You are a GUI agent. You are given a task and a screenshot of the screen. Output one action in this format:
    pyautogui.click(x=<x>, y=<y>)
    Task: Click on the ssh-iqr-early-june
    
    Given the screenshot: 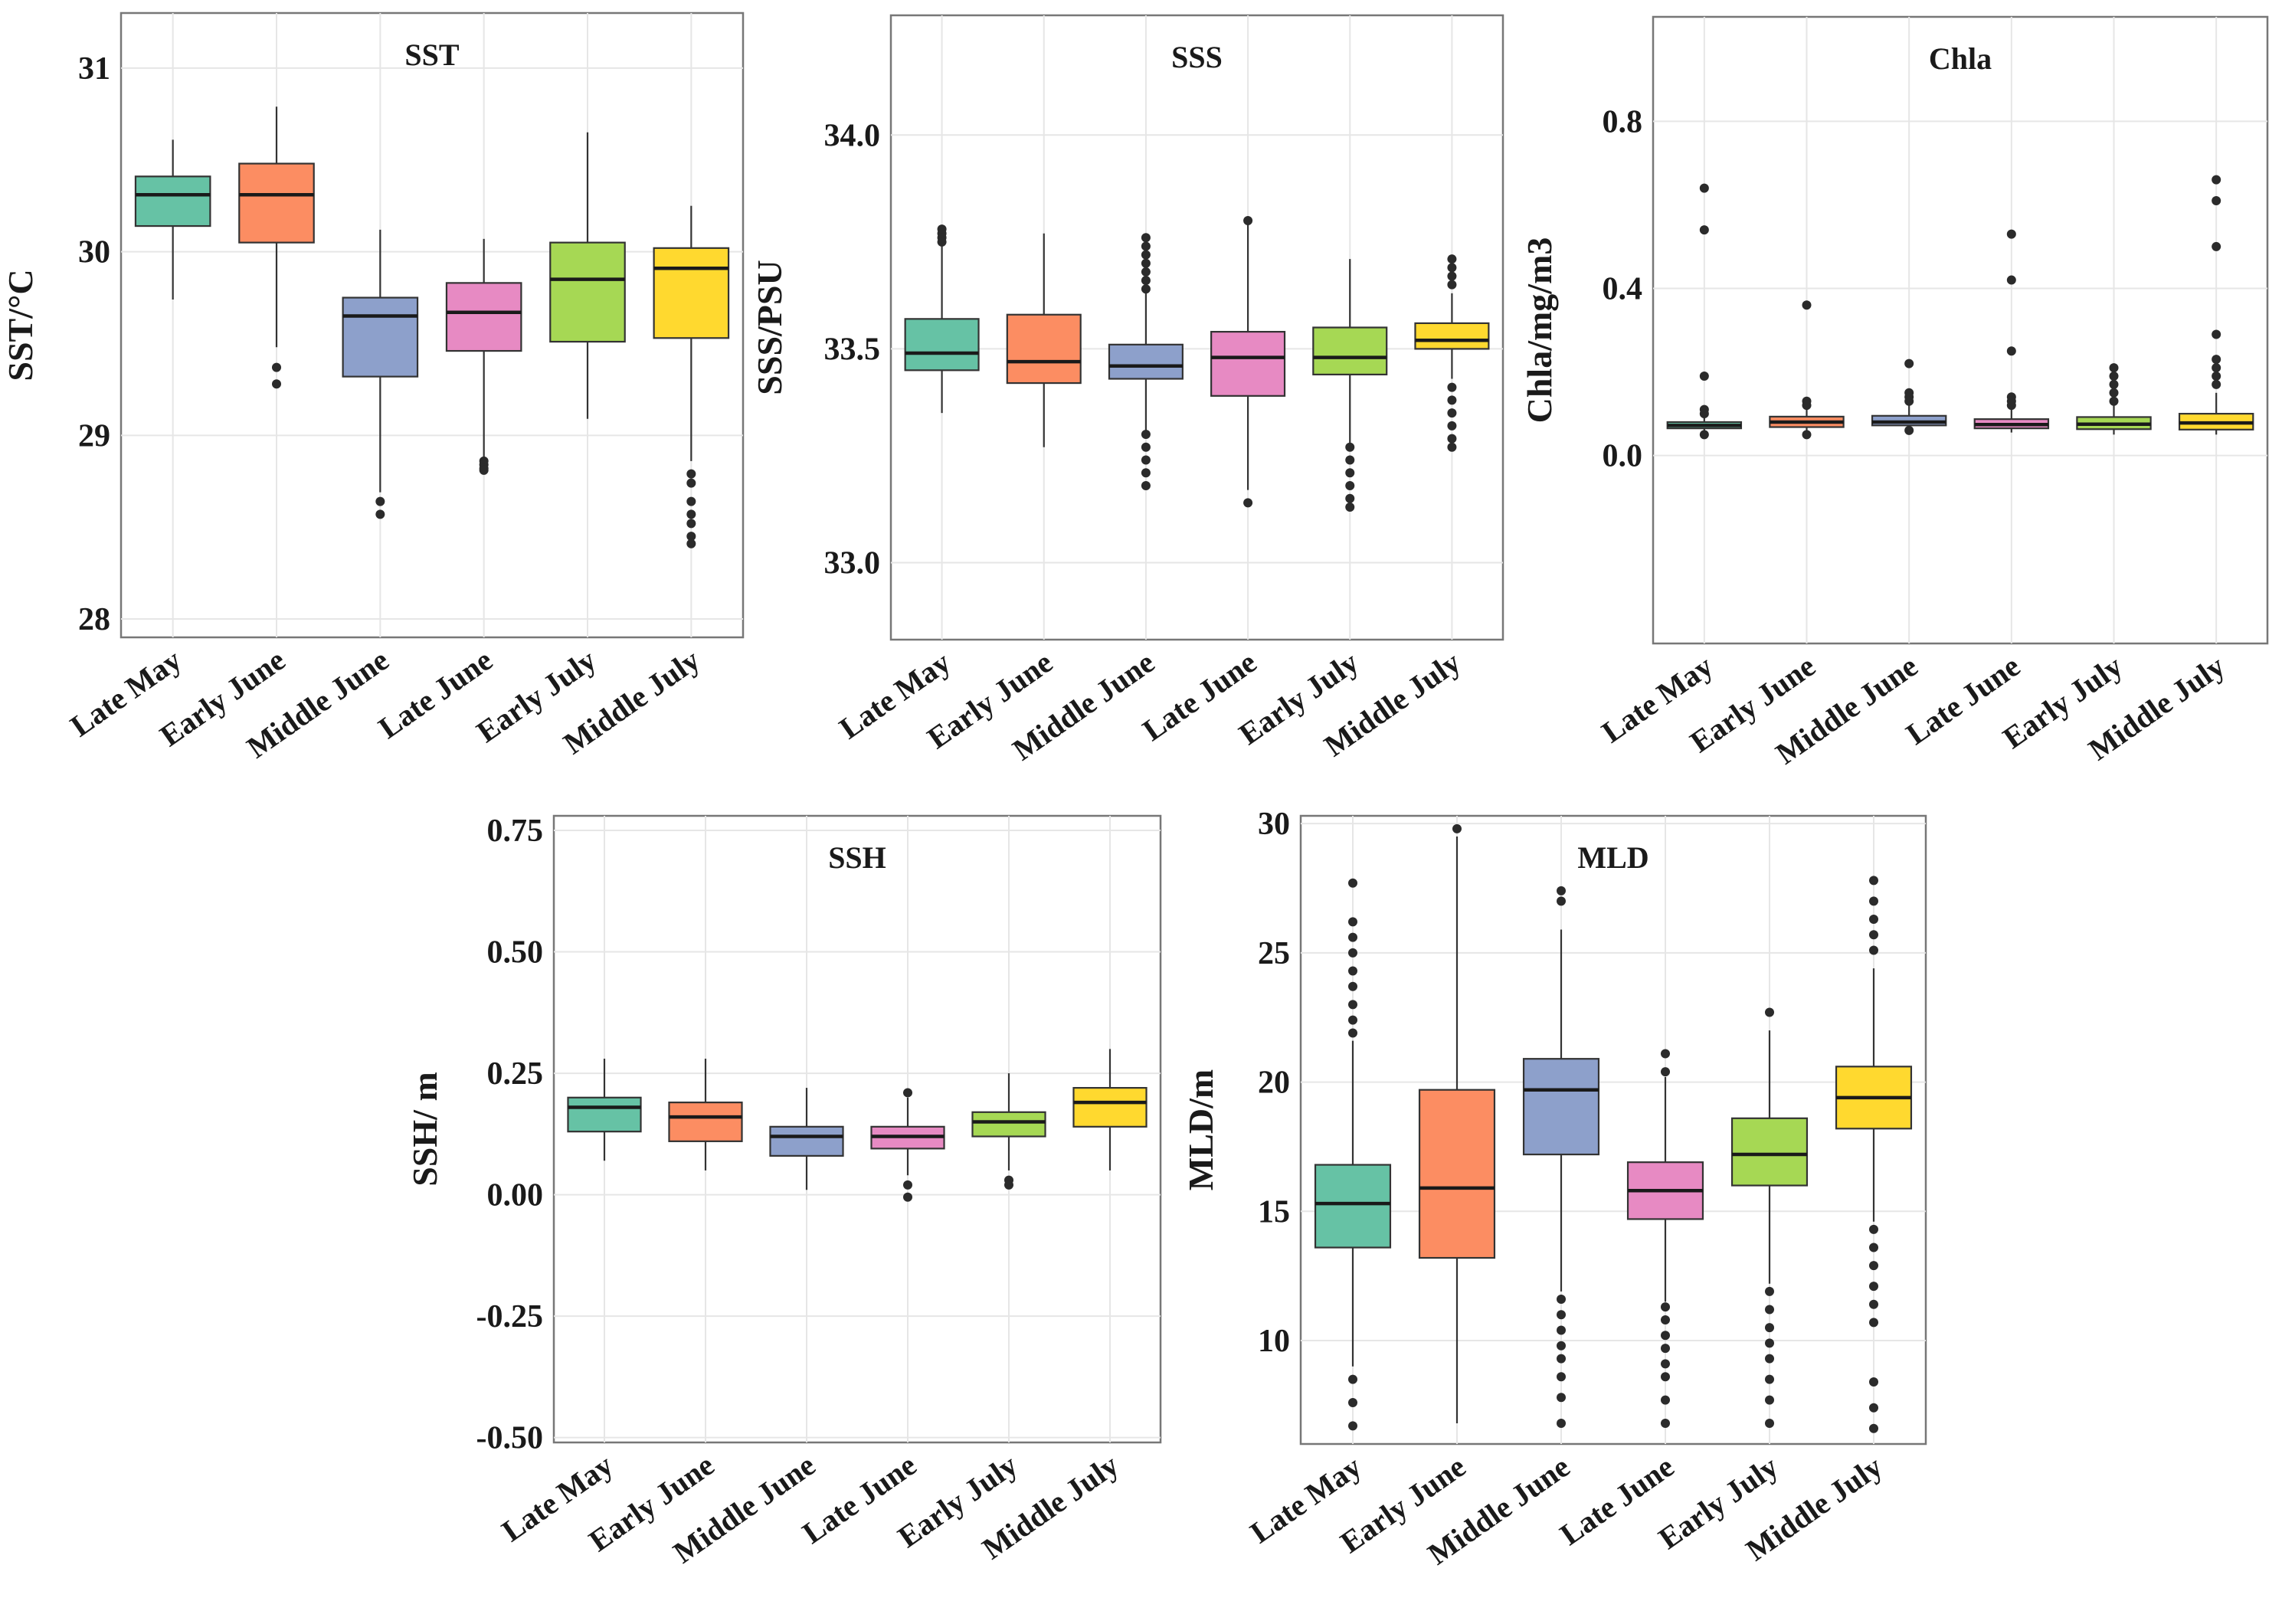 What is the action you would take?
    pyautogui.click(x=705, y=1122)
    